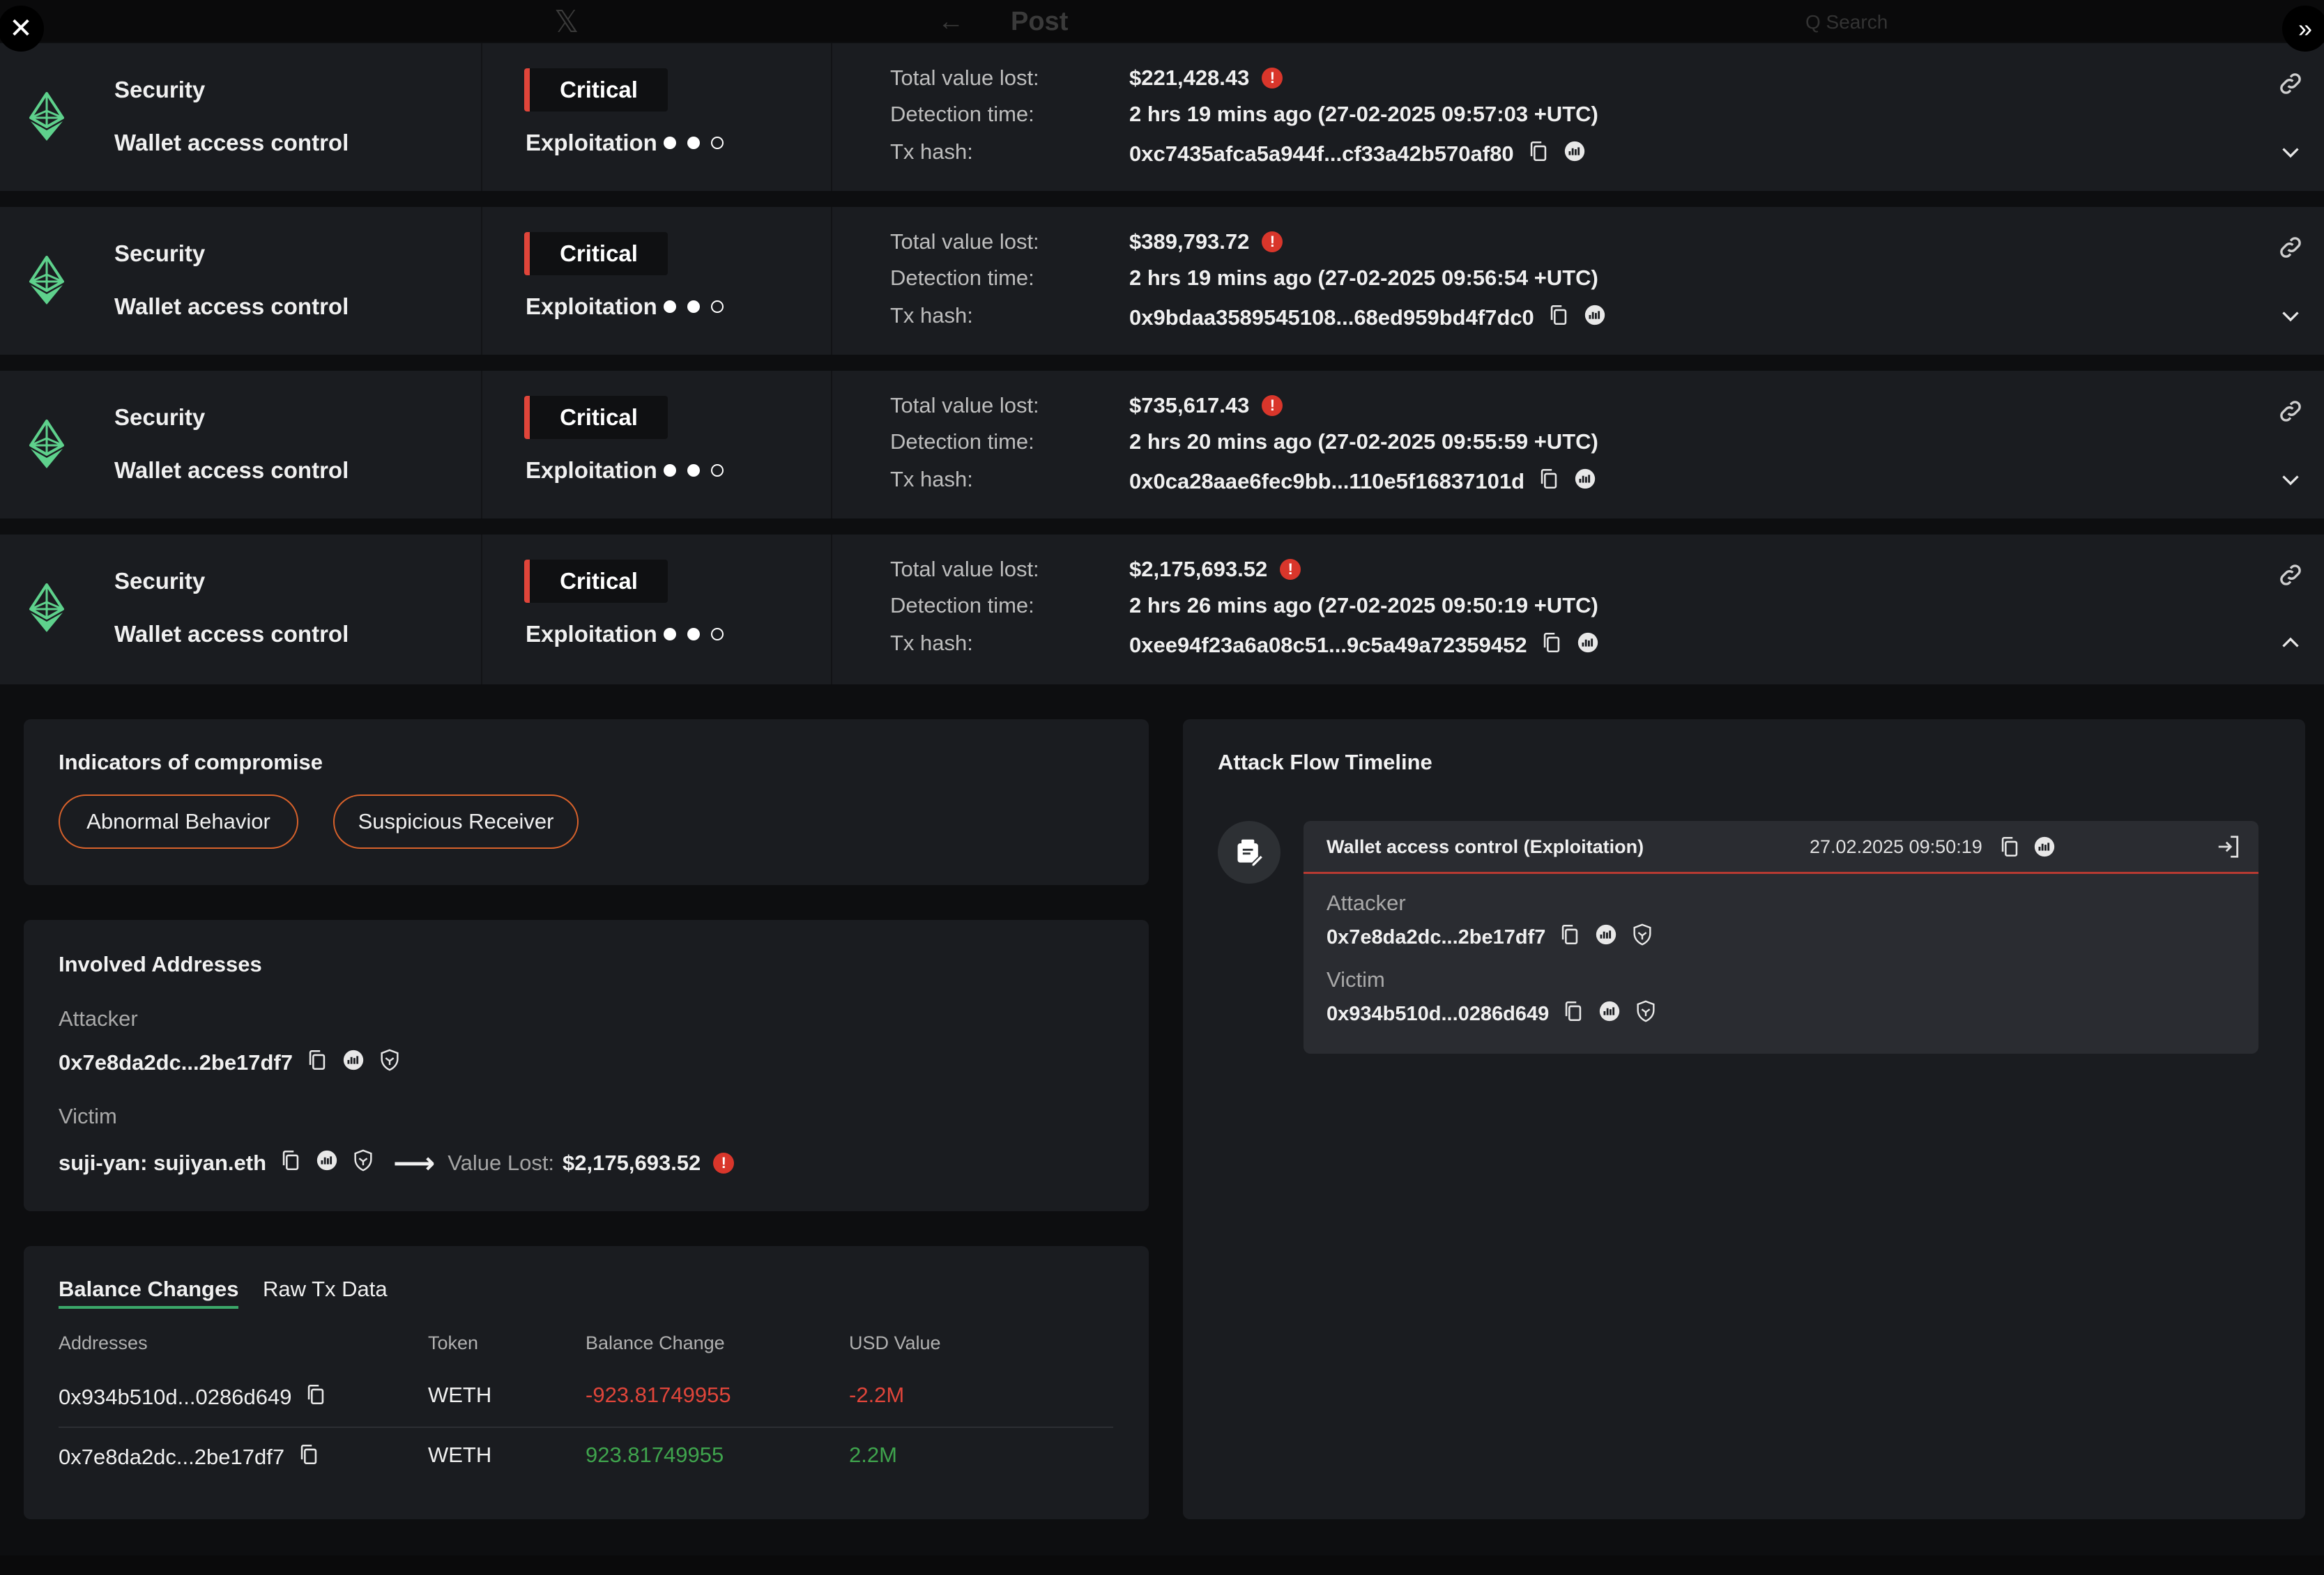 This screenshot has width=2324, height=1575. Describe the element at coordinates (658, 1395) in the screenshot. I see `row-balance-change: -923.81749955` at that location.